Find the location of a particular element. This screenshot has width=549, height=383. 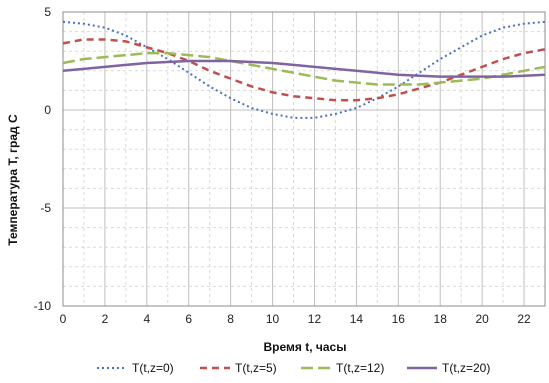

legend-label: T(t,z=20) is located at coordinates (466, 368).